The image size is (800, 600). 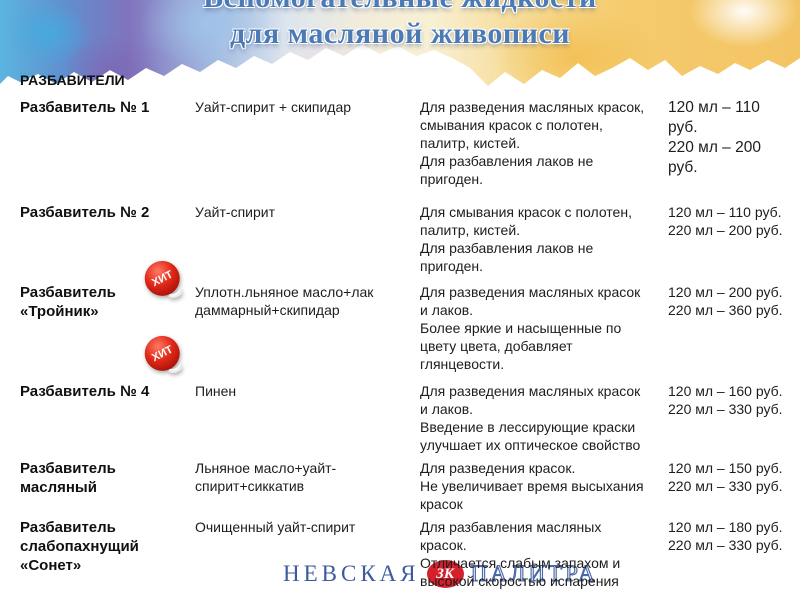 What do you see at coordinates (85, 212) in the screenshot?
I see `product-name: Разбавитель № 2` at bounding box center [85, 212].